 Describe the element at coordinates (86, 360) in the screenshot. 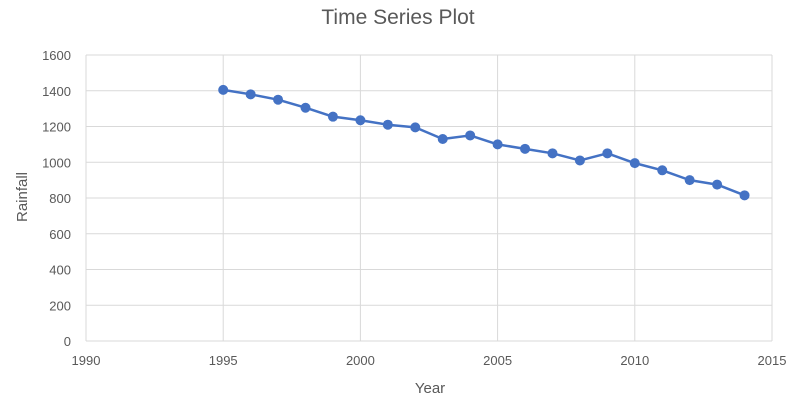

I see `x-tick-label: 1990` at that location.